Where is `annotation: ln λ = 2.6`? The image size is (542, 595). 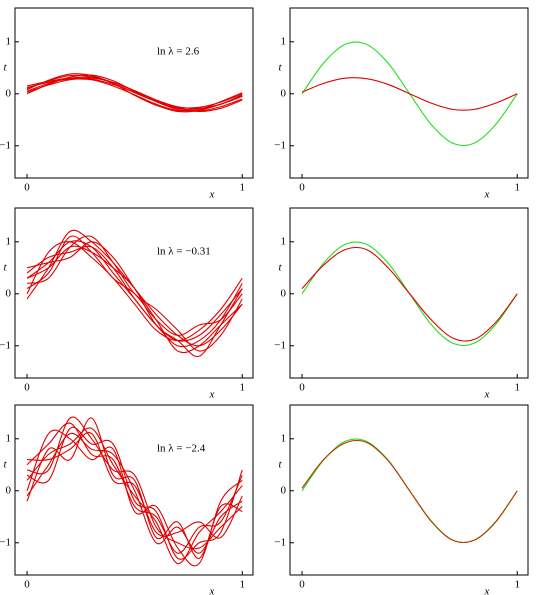
annotation: ln λ = 2.6 is located at coordinates (178, 52).